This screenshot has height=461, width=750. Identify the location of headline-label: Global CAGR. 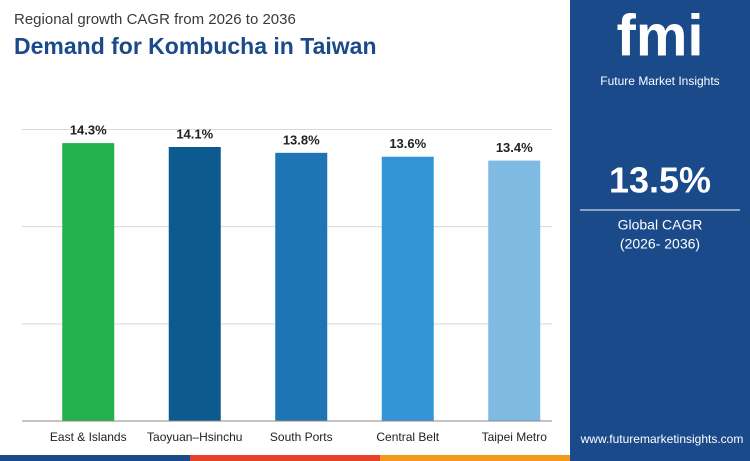
(660, 225).